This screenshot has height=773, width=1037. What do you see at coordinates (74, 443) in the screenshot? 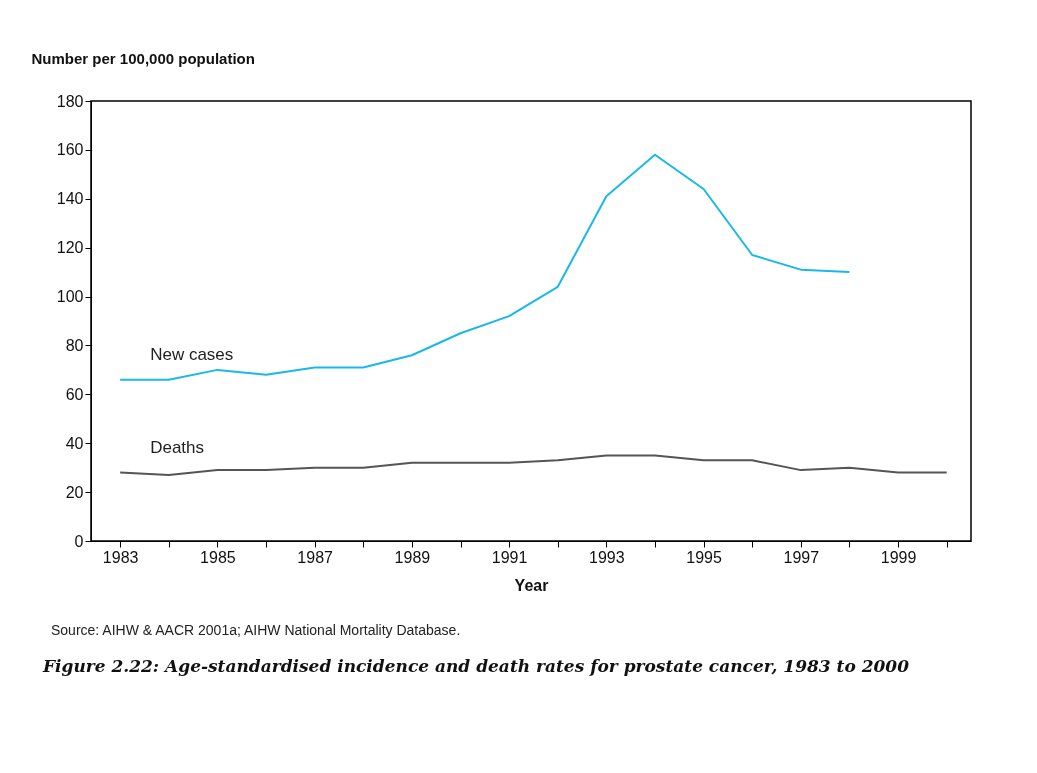
I see `y-tick-label: 40` at bounding box center [74, 443].